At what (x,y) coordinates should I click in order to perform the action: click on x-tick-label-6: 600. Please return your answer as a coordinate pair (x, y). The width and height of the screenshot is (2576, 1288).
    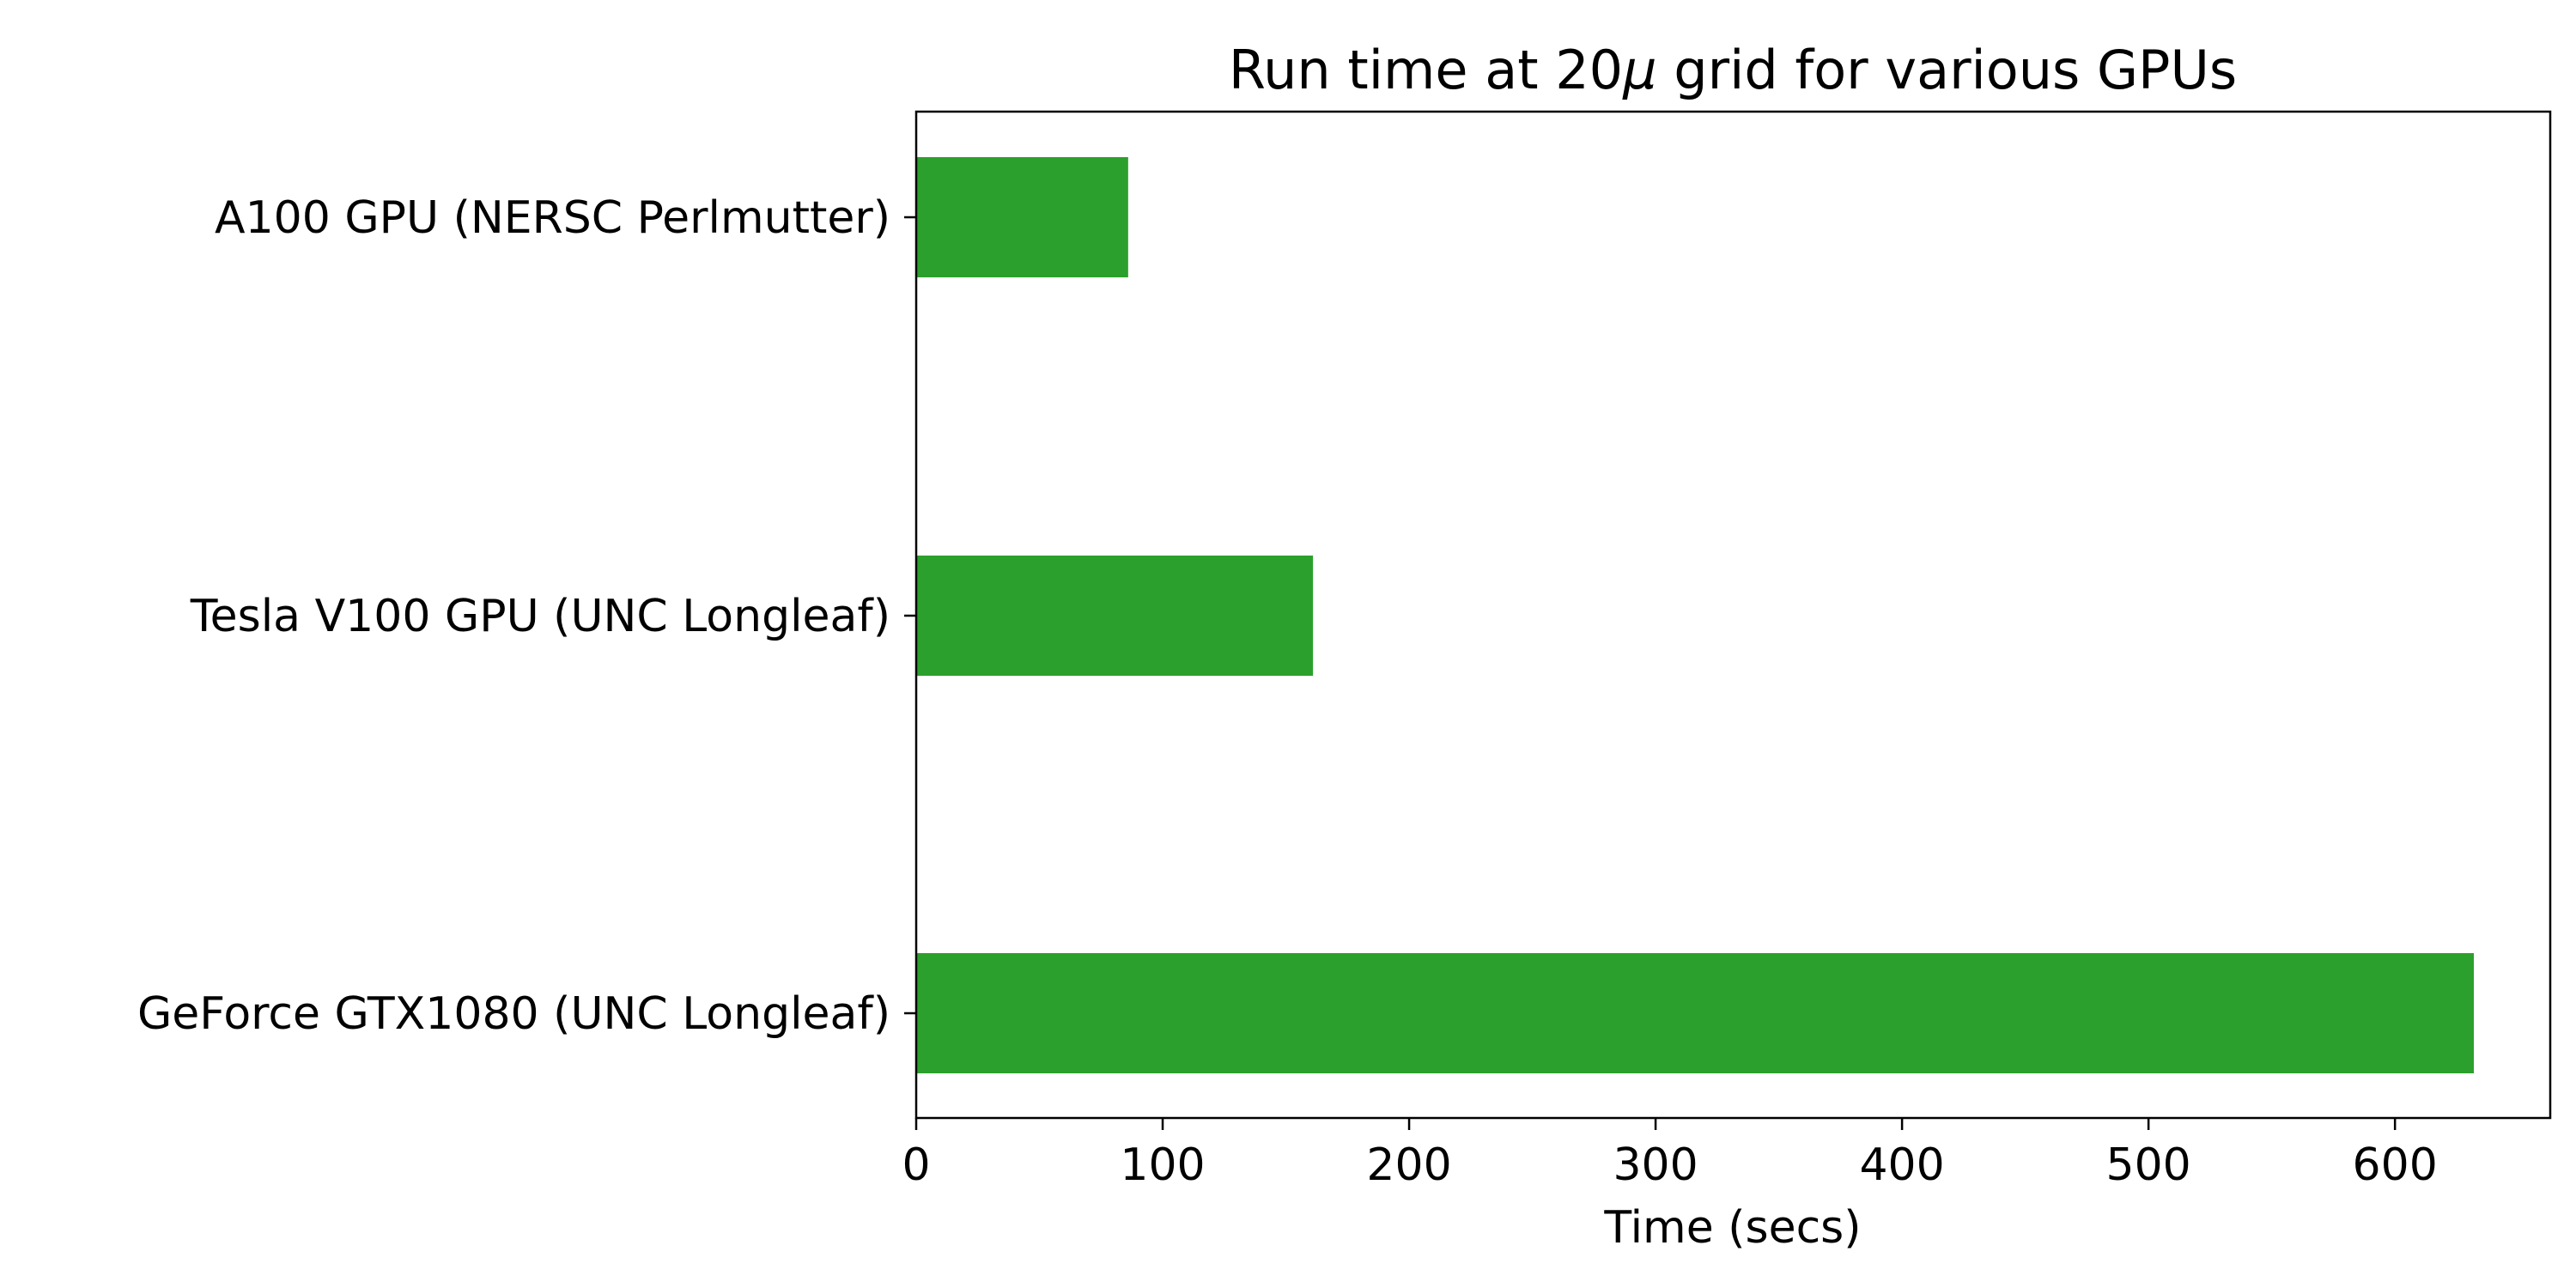
    Looking at the image, I should click on (2396, 1165).